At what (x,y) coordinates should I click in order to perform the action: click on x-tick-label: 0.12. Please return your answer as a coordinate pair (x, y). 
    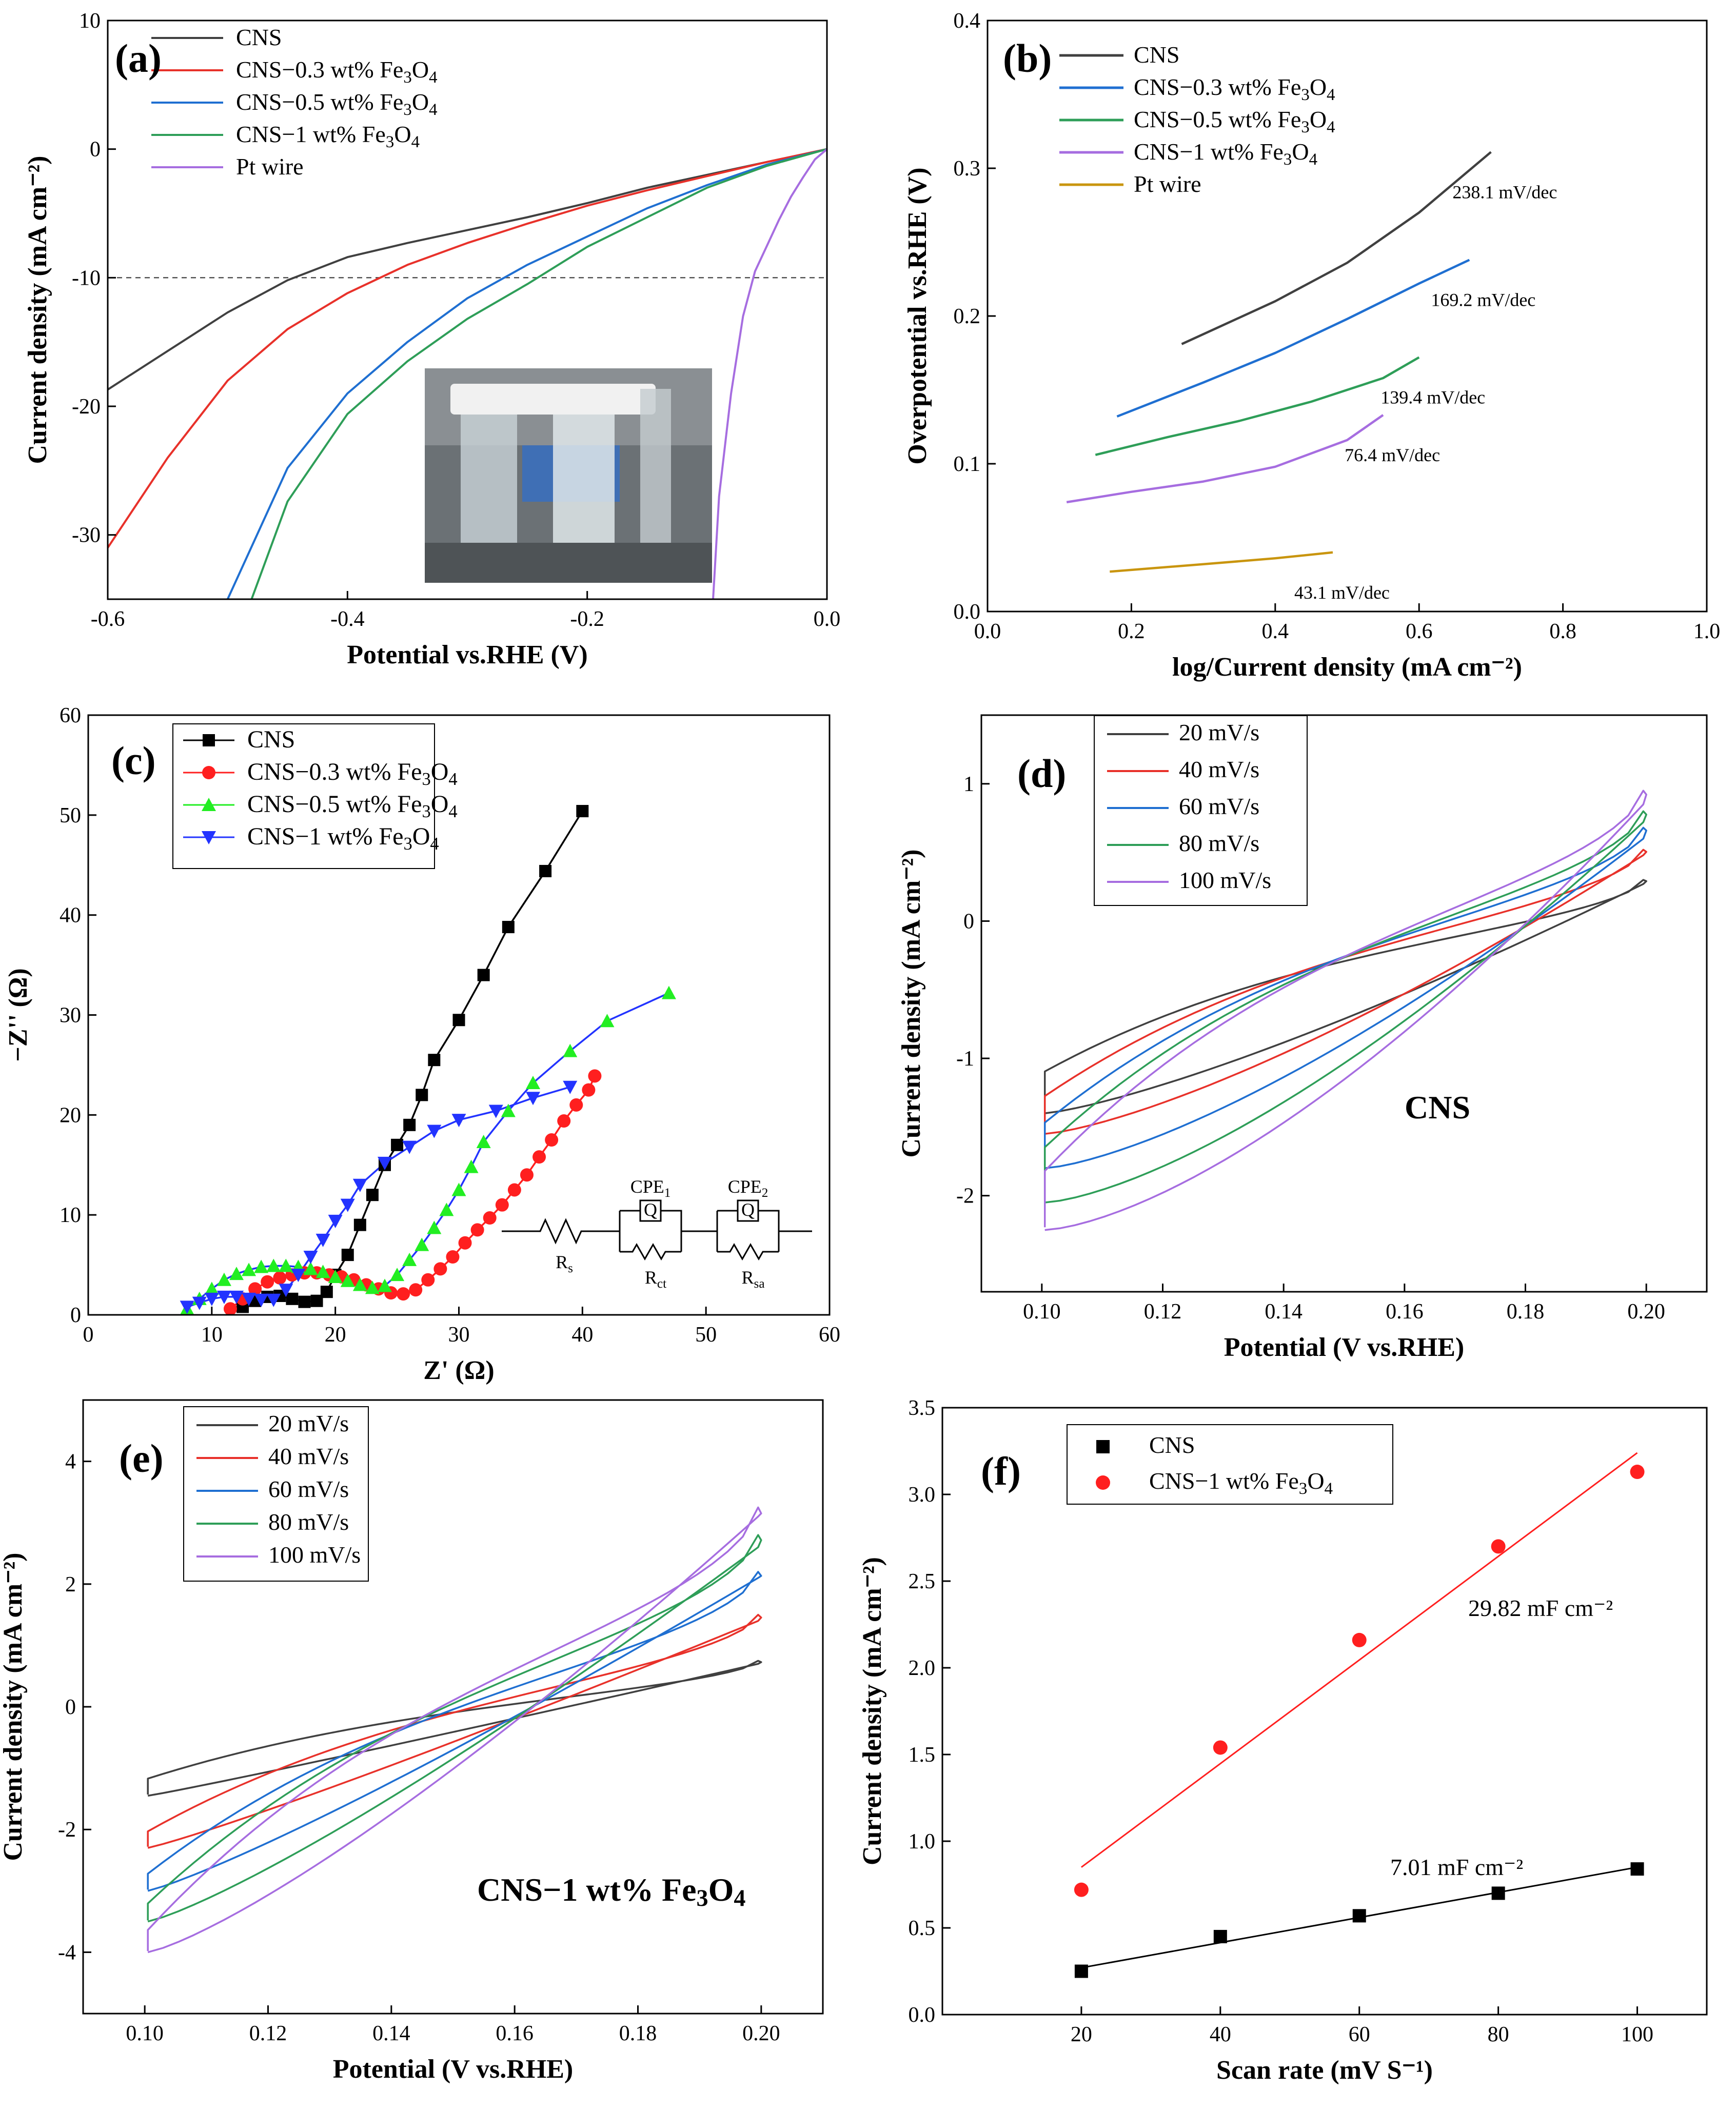
    Looking at the image, I should click on (268, 2033).